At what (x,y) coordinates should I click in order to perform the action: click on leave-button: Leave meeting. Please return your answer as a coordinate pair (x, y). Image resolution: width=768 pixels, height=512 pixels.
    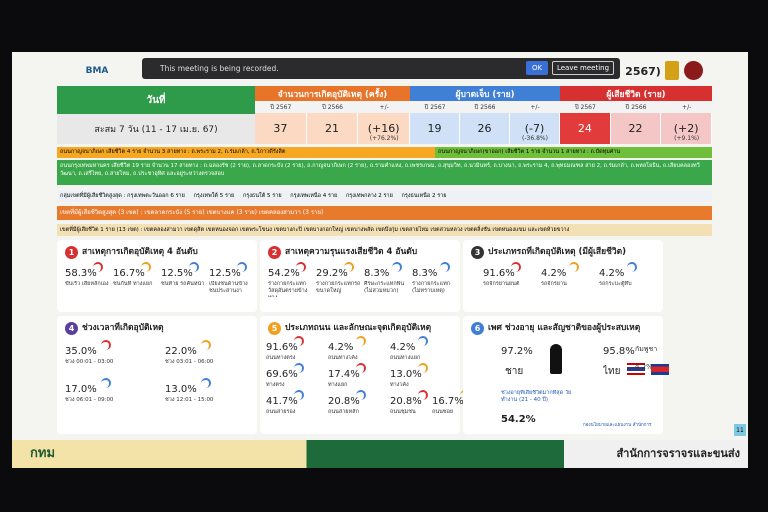
    Looking at the image, I should click on (583, 68).